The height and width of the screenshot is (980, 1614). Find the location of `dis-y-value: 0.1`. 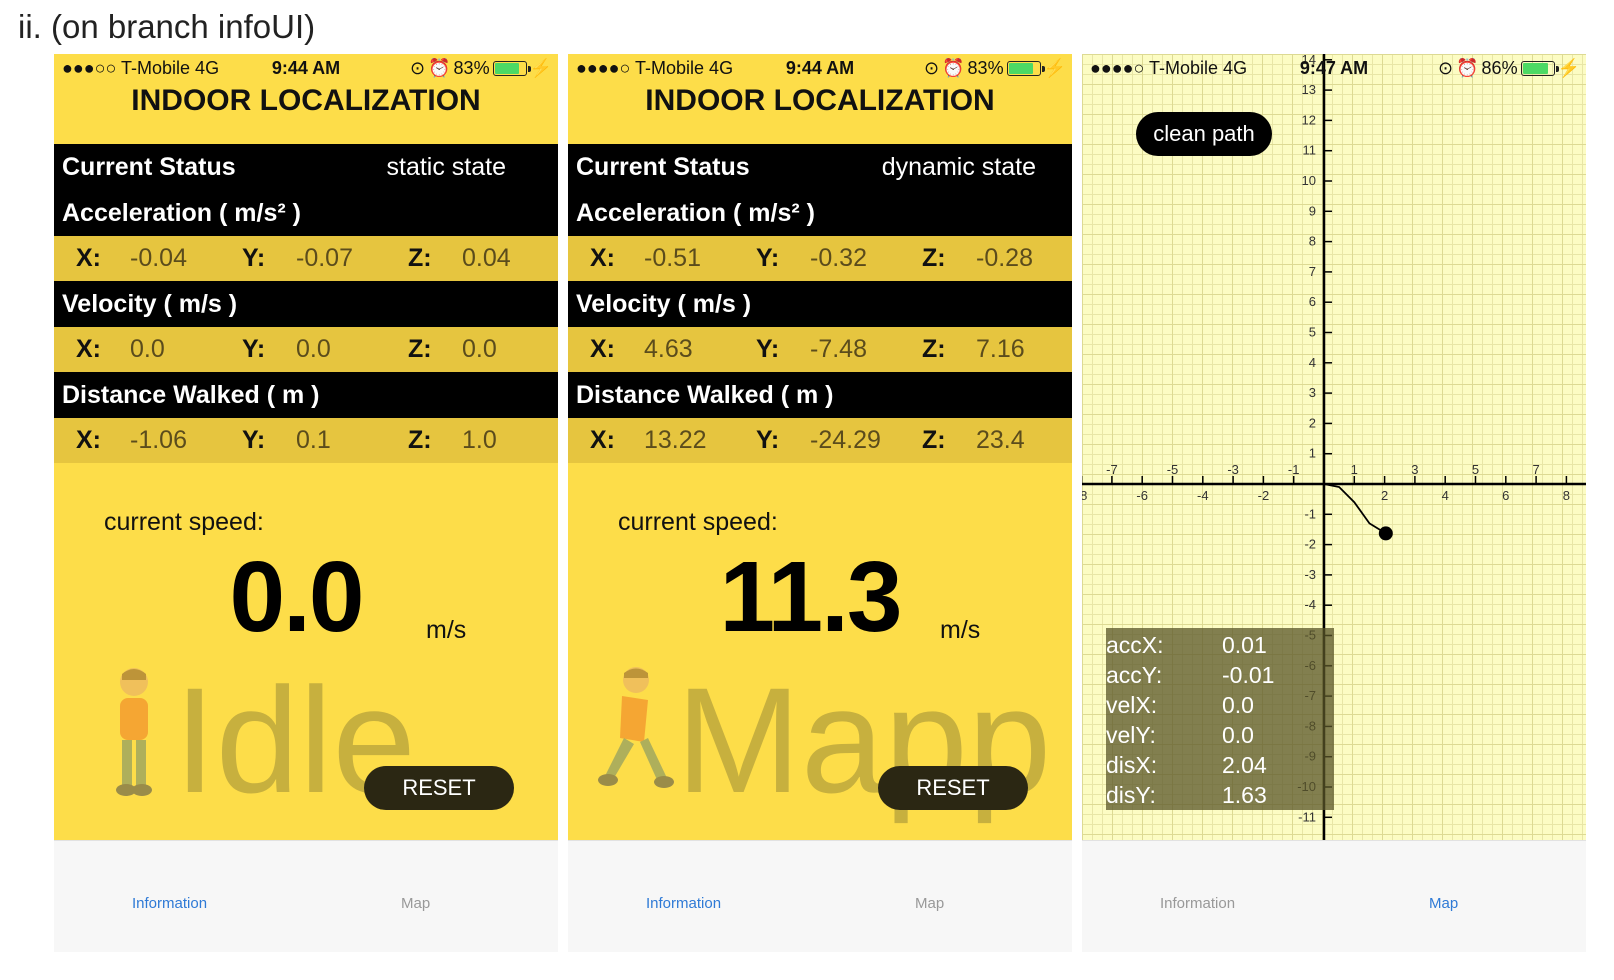

dis-y-value: 0.1 is located at coordinates (313, 440).